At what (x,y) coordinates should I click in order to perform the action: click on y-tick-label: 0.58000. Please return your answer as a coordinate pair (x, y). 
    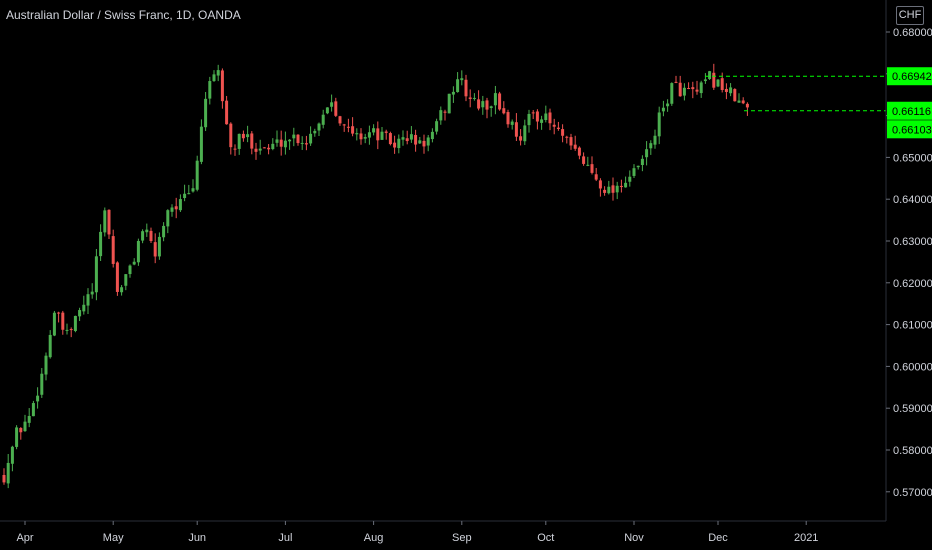
    Looking at the image, I should click on (912, 451).